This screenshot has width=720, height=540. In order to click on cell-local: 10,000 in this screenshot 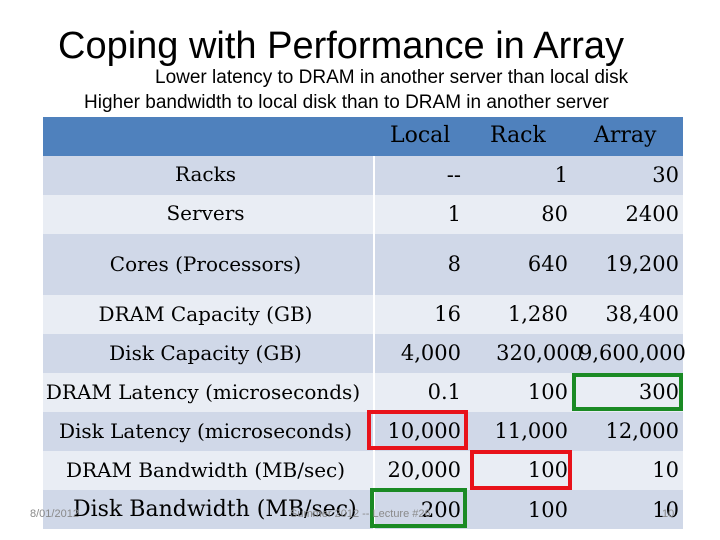, I will do `click(424, 431)`.